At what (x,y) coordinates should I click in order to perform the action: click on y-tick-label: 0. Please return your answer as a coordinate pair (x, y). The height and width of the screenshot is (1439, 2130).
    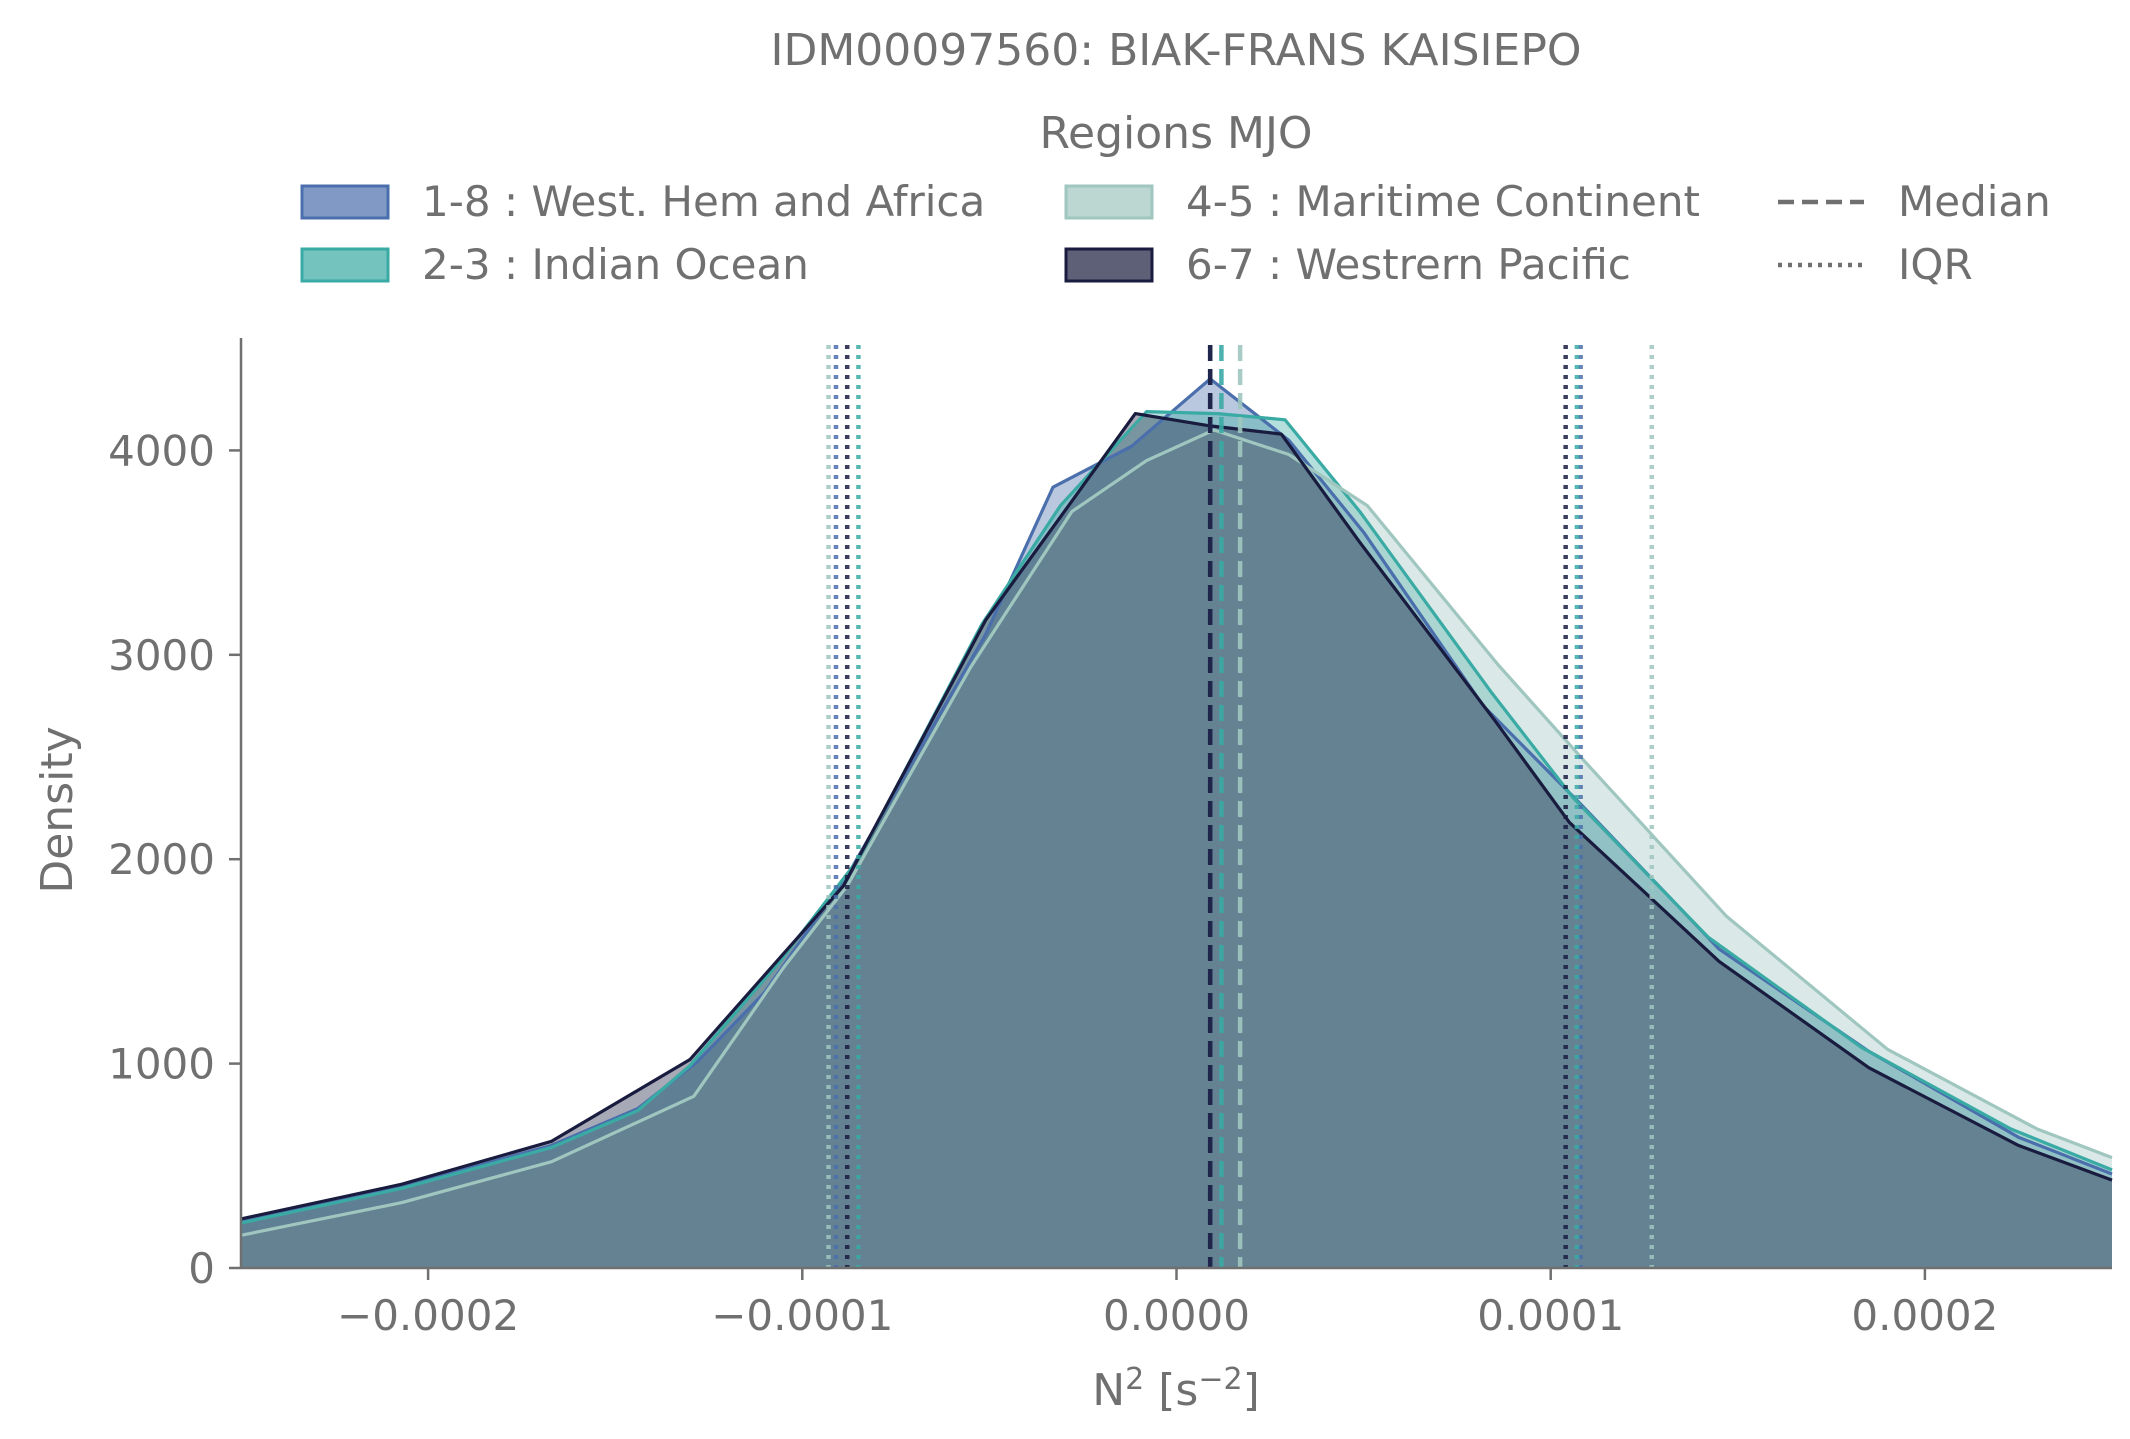
    Looking at the image, I should click on (201, 1268).